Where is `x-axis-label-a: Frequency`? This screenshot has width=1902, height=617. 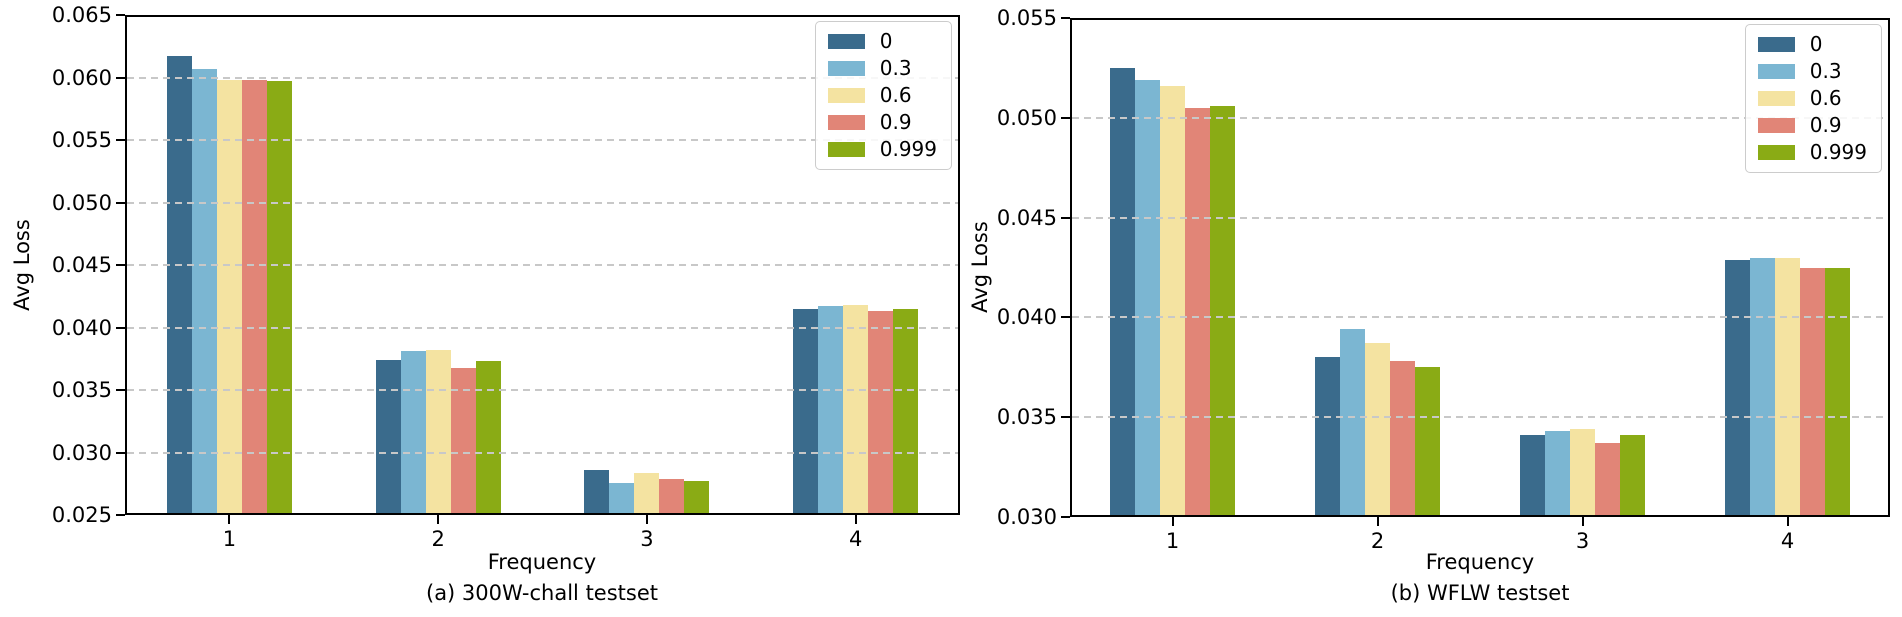 x-axis-label-a: Frequency is located at coordinates (542, 562).